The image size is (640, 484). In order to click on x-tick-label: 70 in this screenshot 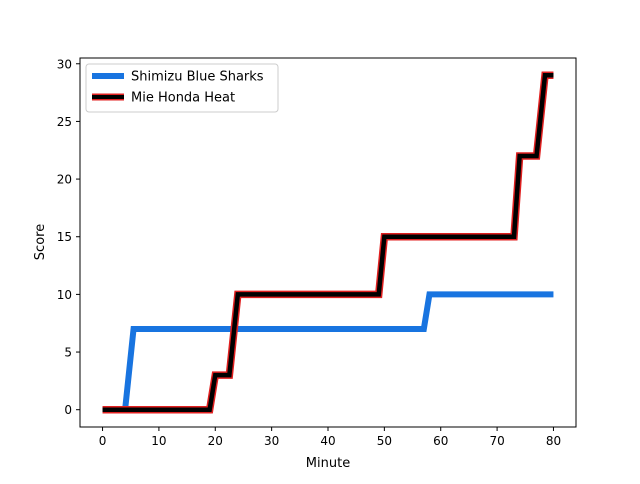, I will do `click(496, 441)`.